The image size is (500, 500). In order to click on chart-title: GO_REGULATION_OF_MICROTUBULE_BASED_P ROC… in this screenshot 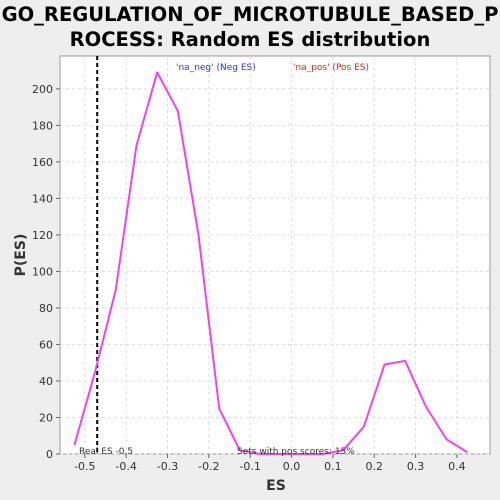, I will do `click(250, 27)`.